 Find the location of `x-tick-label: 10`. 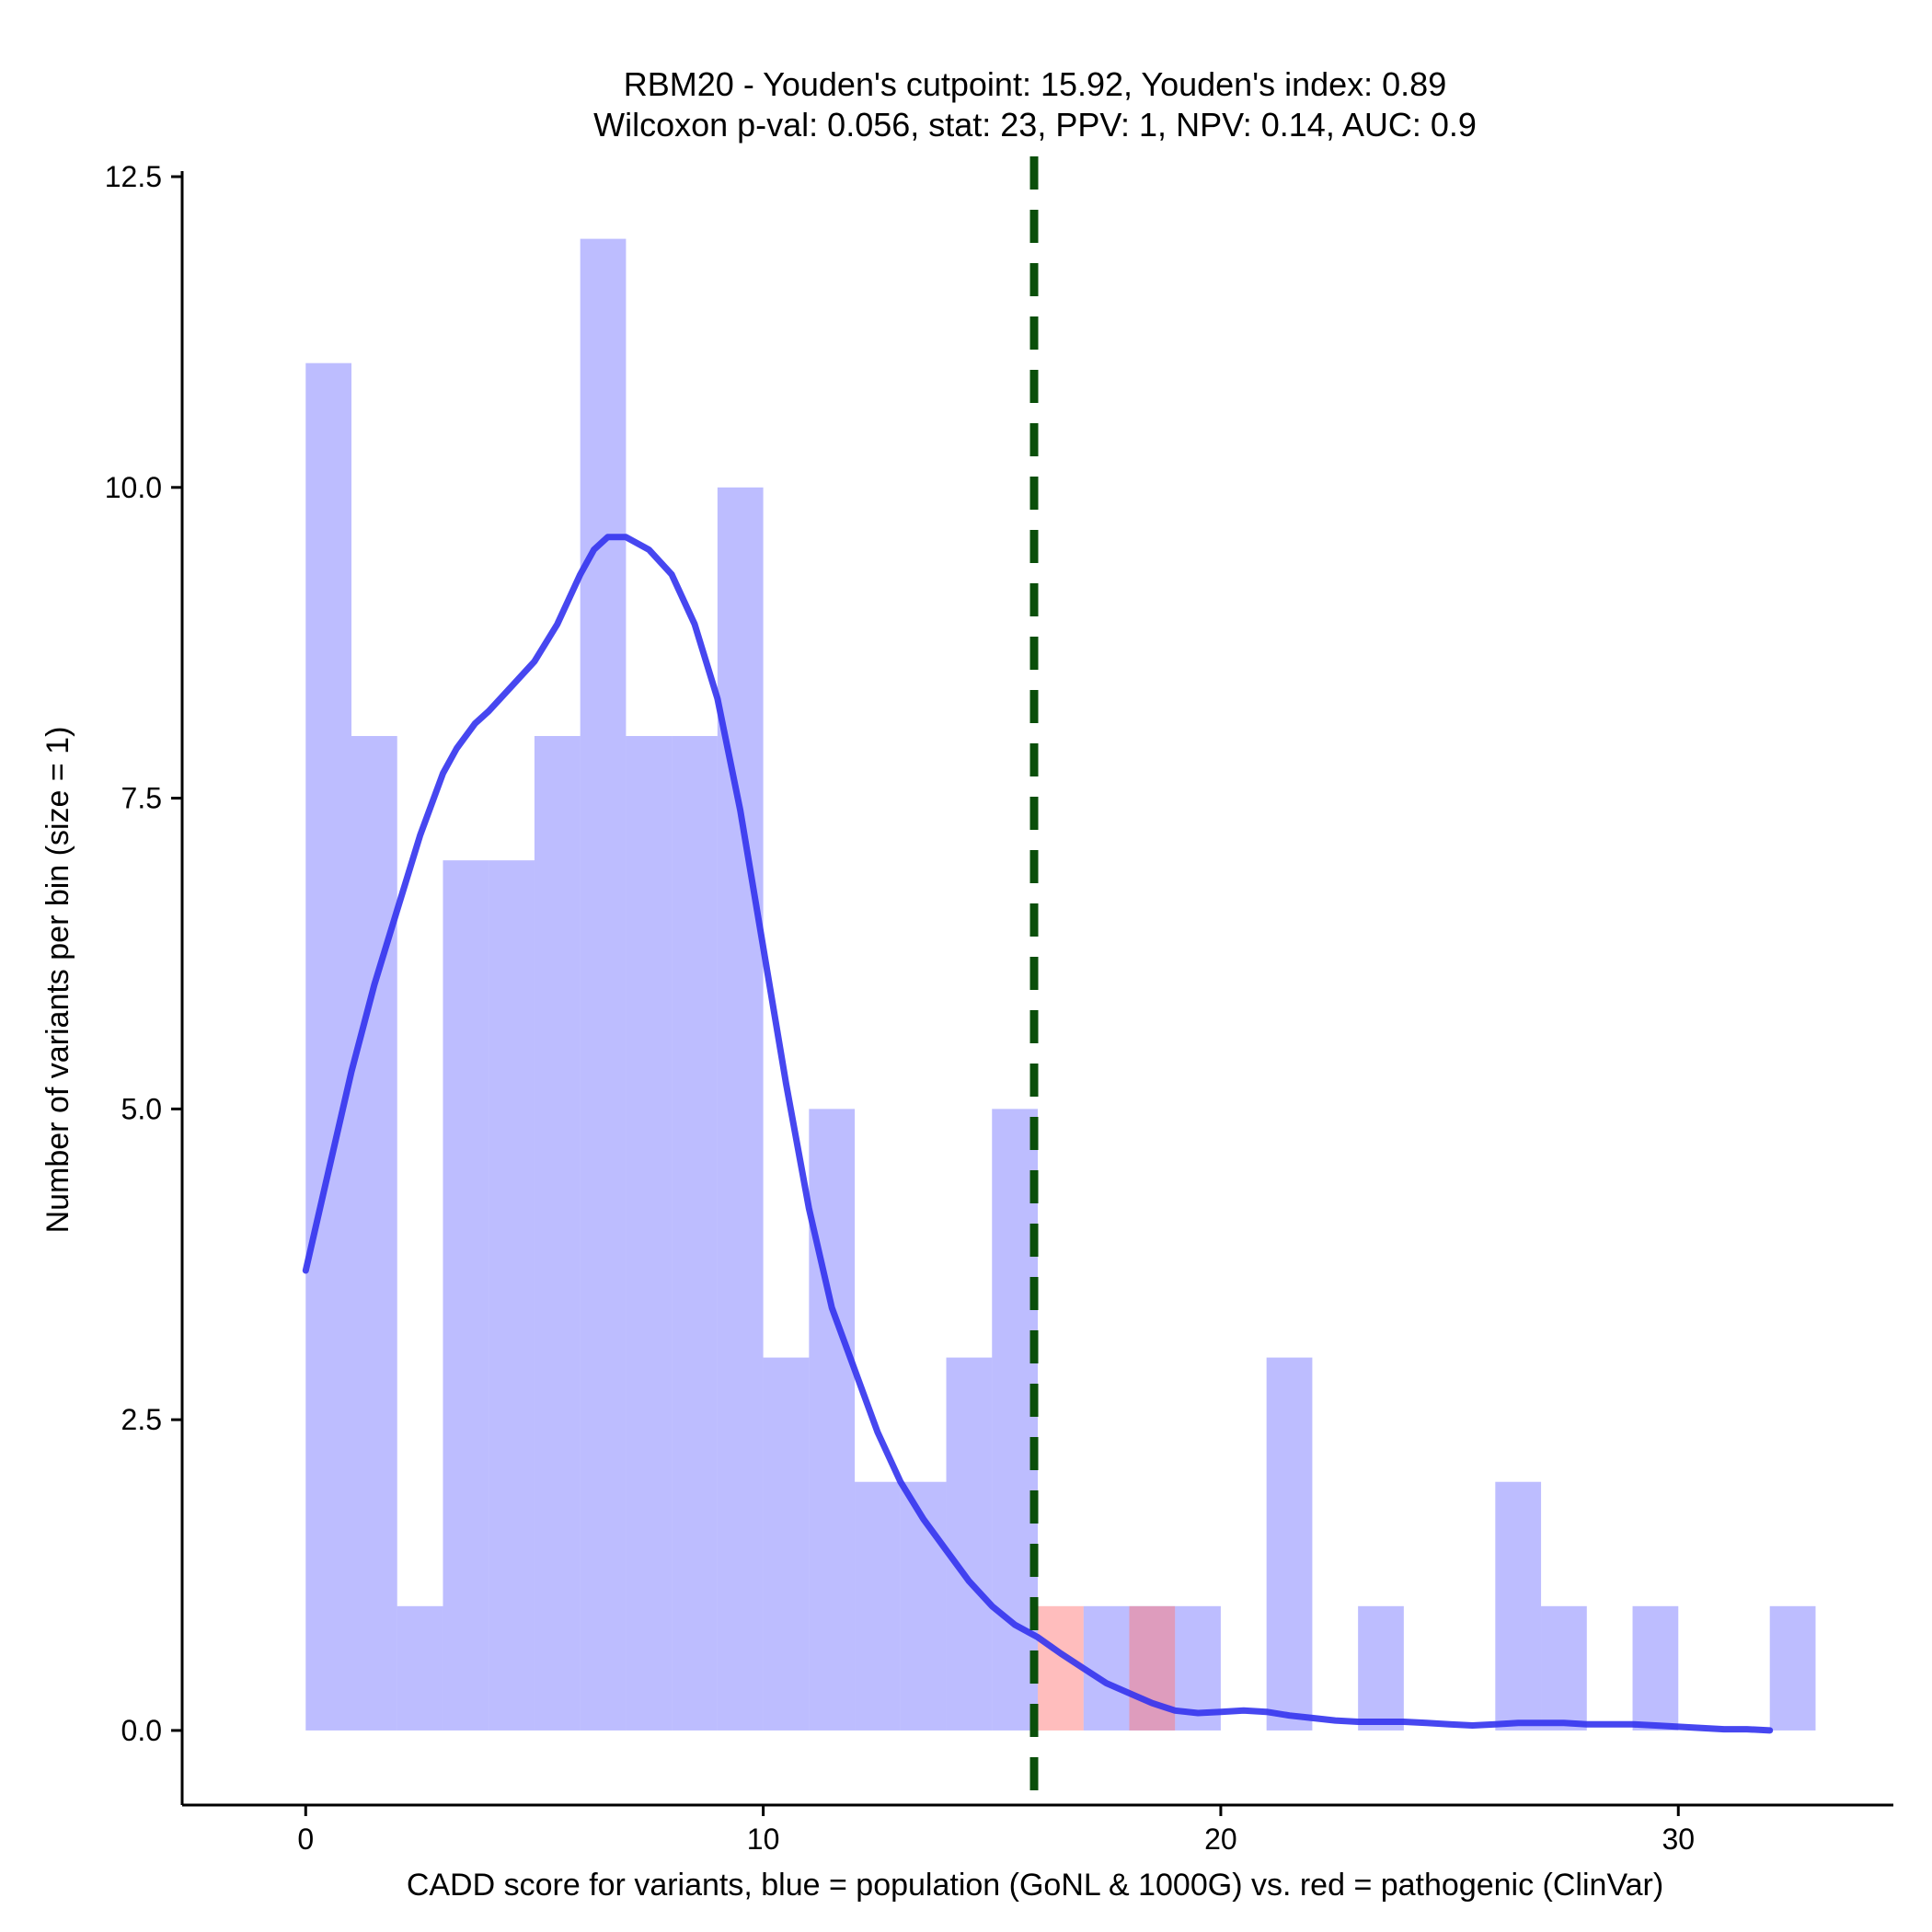

x-tick-label: 10 is located at coordinates (763, 1839).